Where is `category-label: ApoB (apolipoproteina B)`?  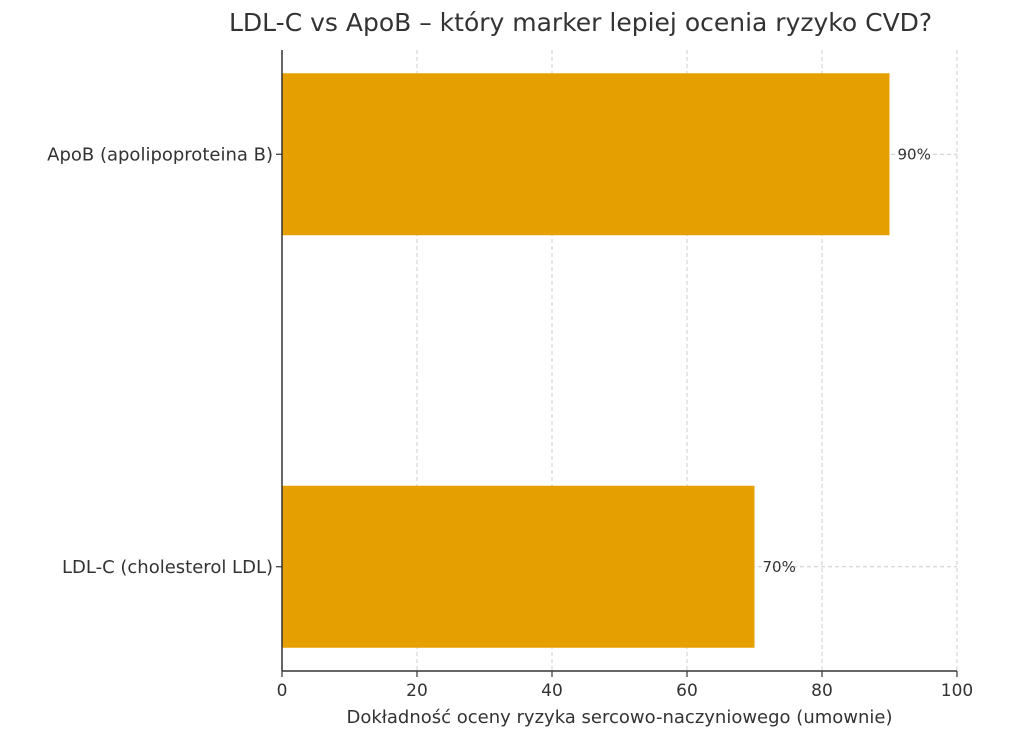 category-label: ApoB (apolipoproteina B) is located at coordinates (160, 154).